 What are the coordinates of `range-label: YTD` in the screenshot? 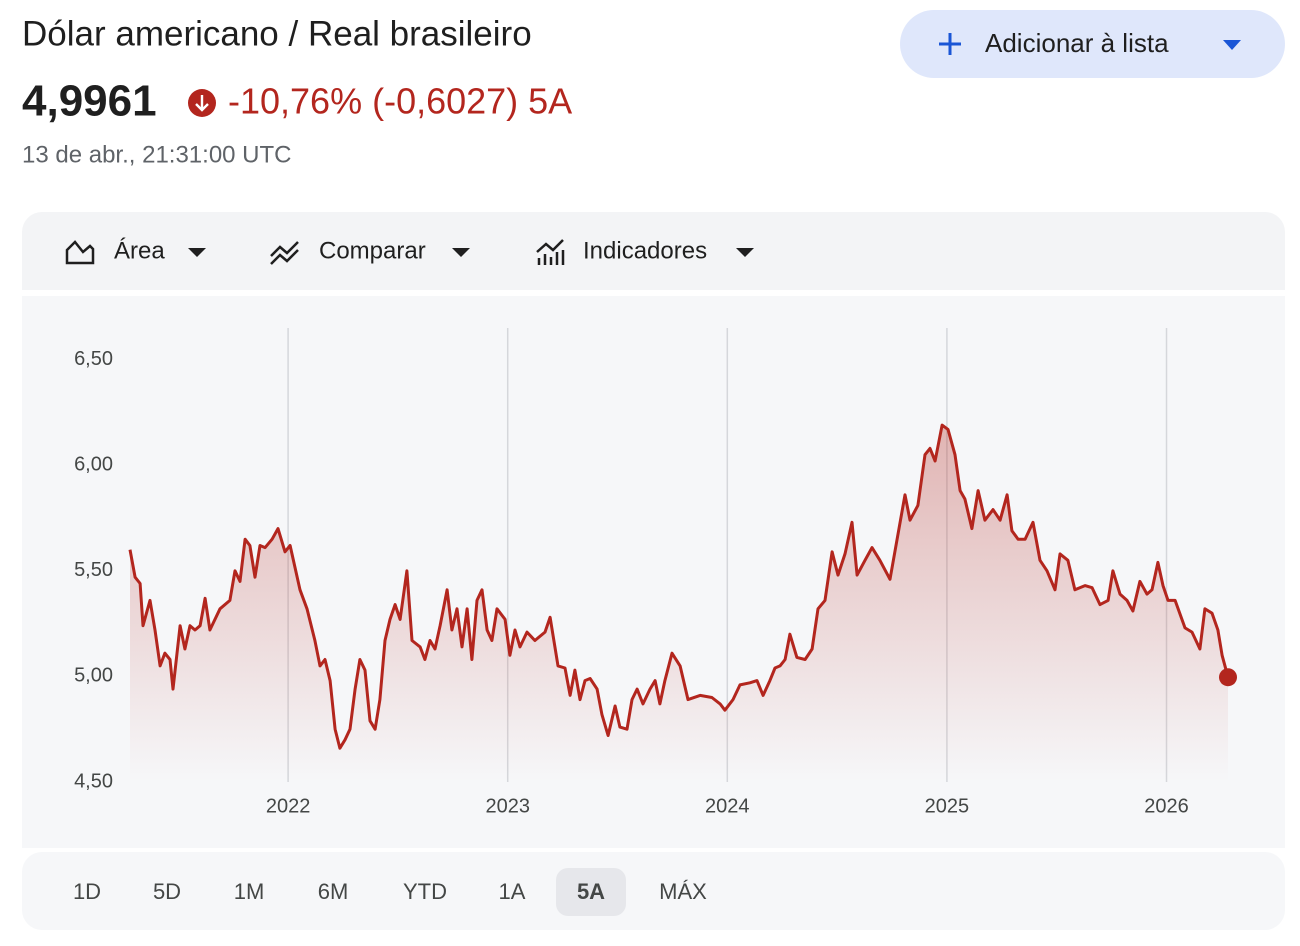 It's located at (425, 891).